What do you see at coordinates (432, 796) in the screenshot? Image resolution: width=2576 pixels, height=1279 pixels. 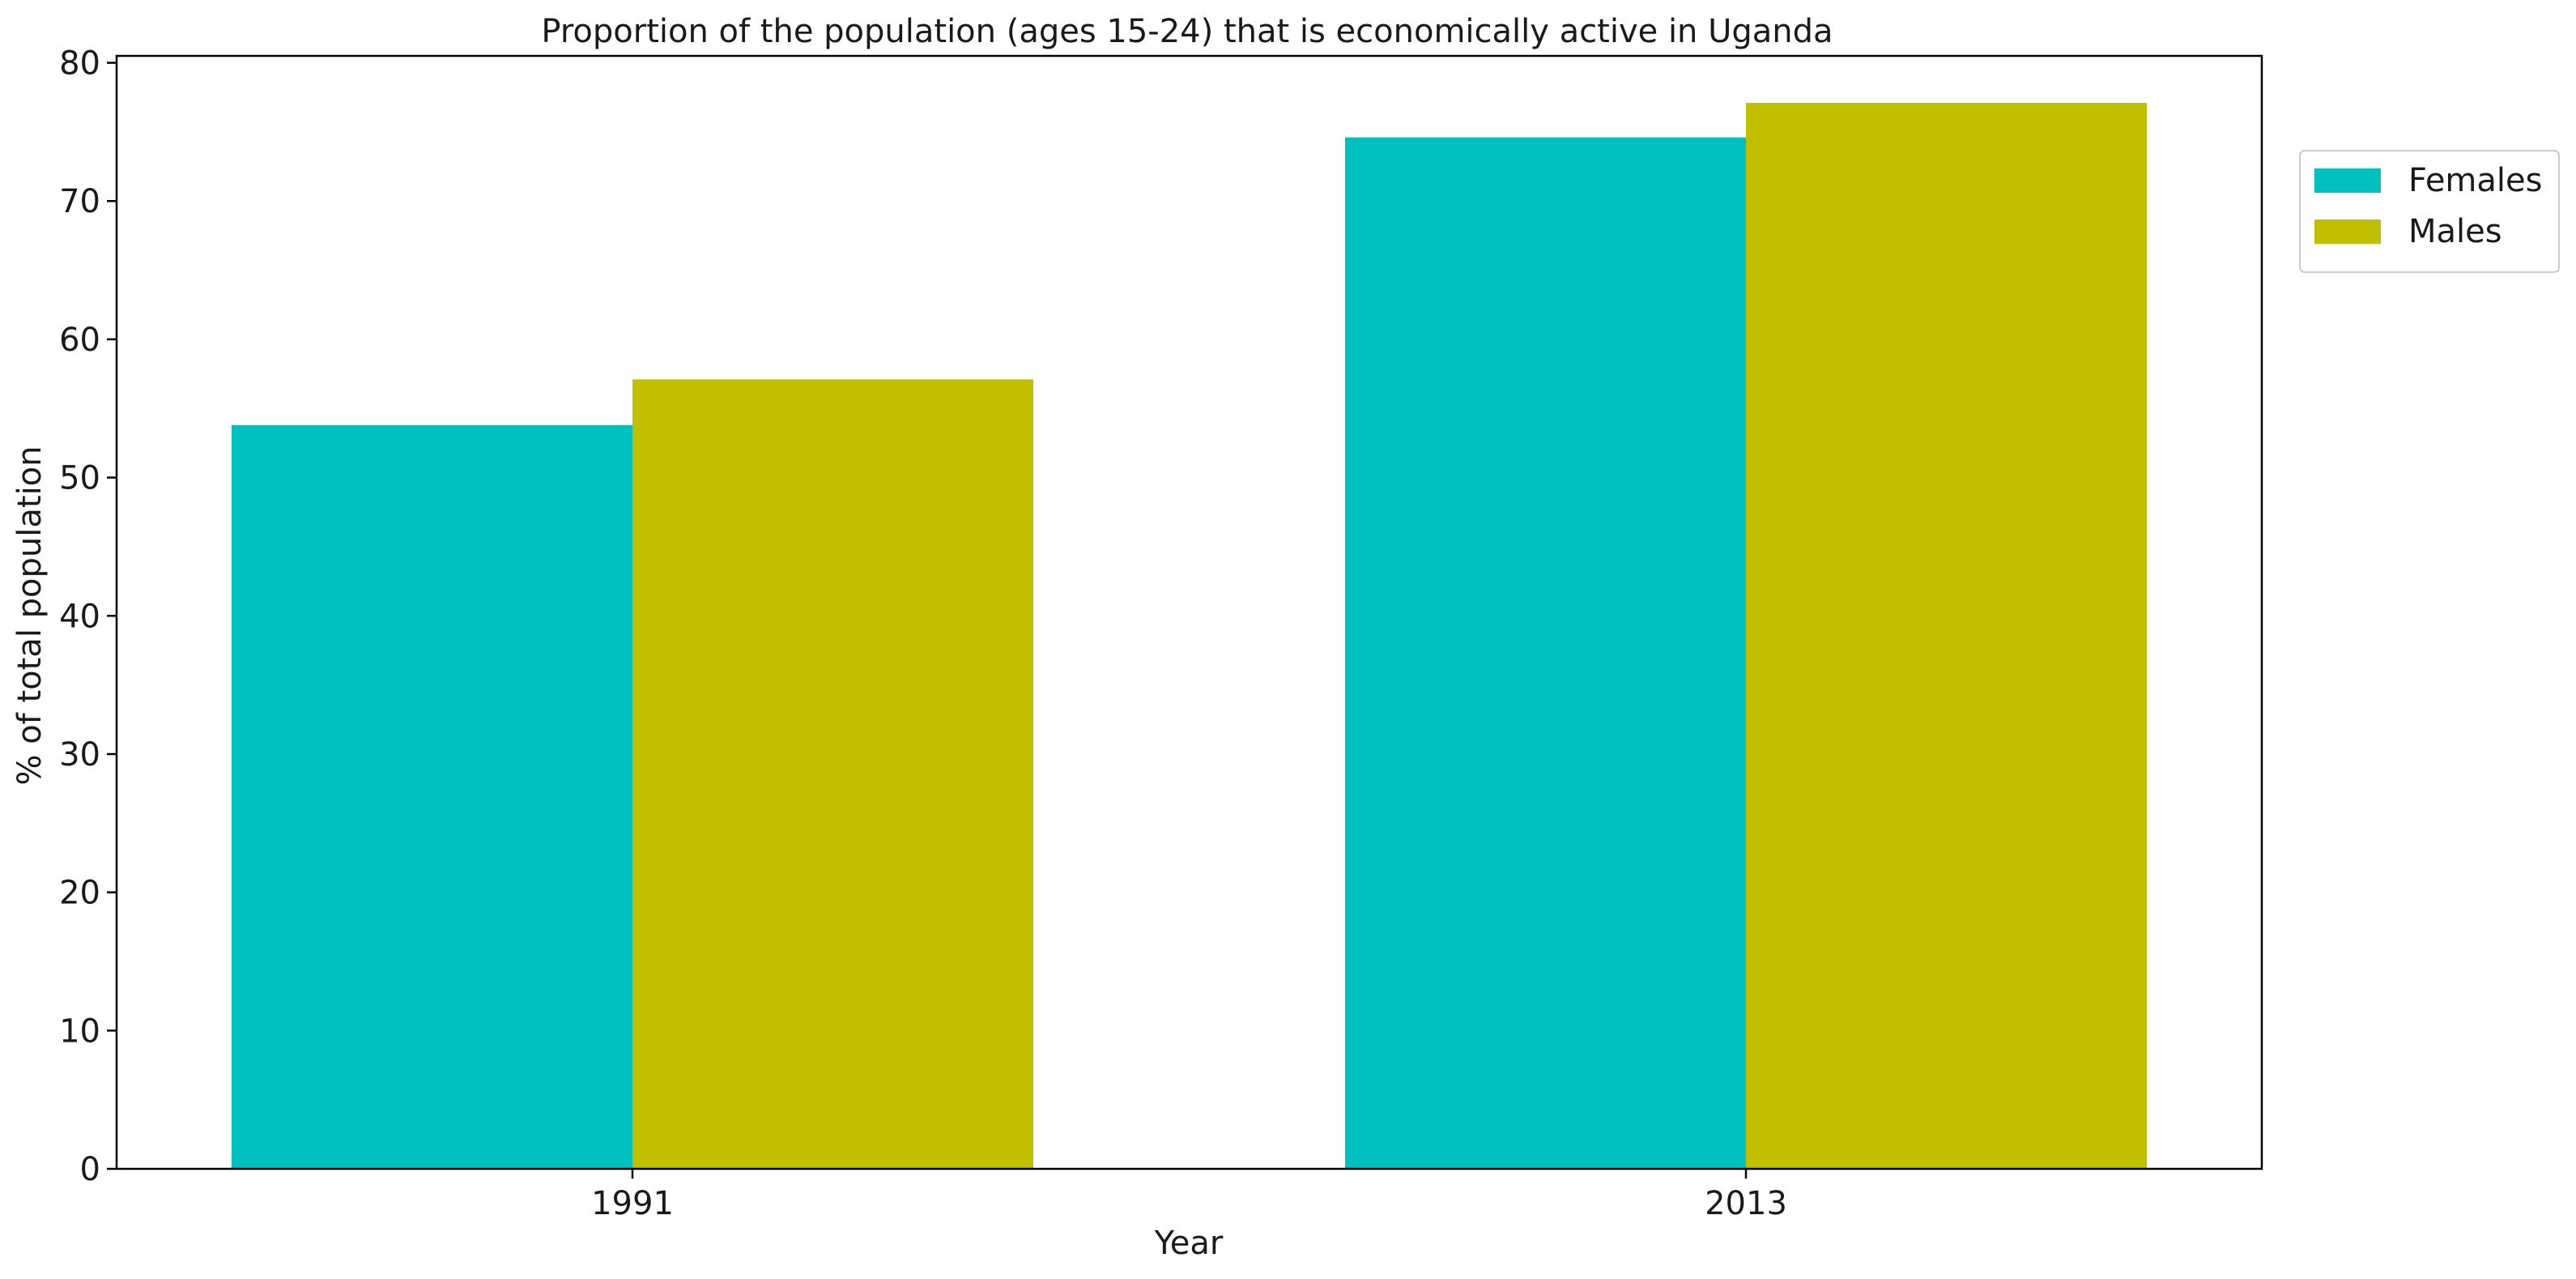 I see `bar-females-1991` at bounding box center [432, 796].